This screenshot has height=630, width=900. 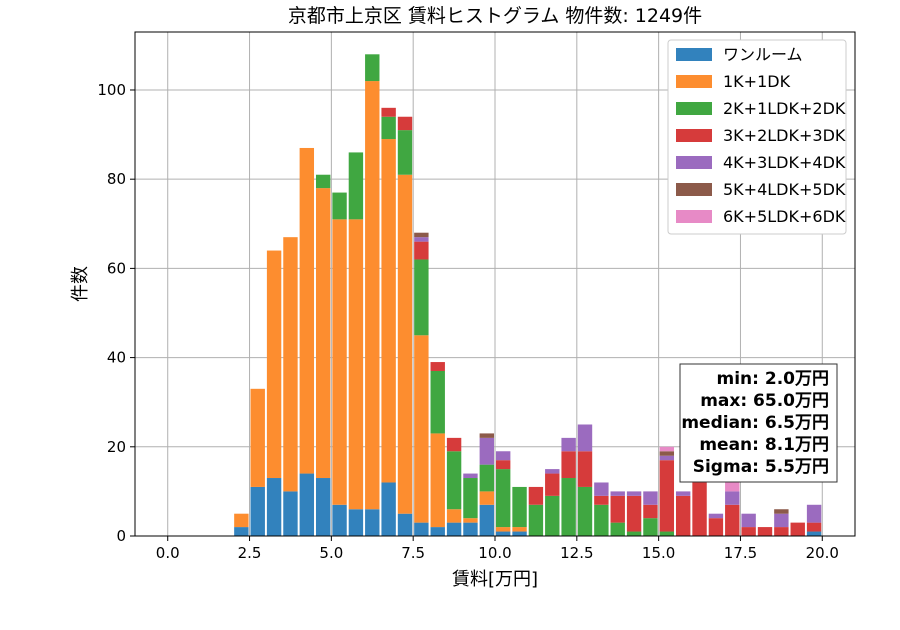 What do you see at coordinates (822, 553) in the screenshot?
I see `x-tick-label: 20.0` at bounding box center [822, 553].